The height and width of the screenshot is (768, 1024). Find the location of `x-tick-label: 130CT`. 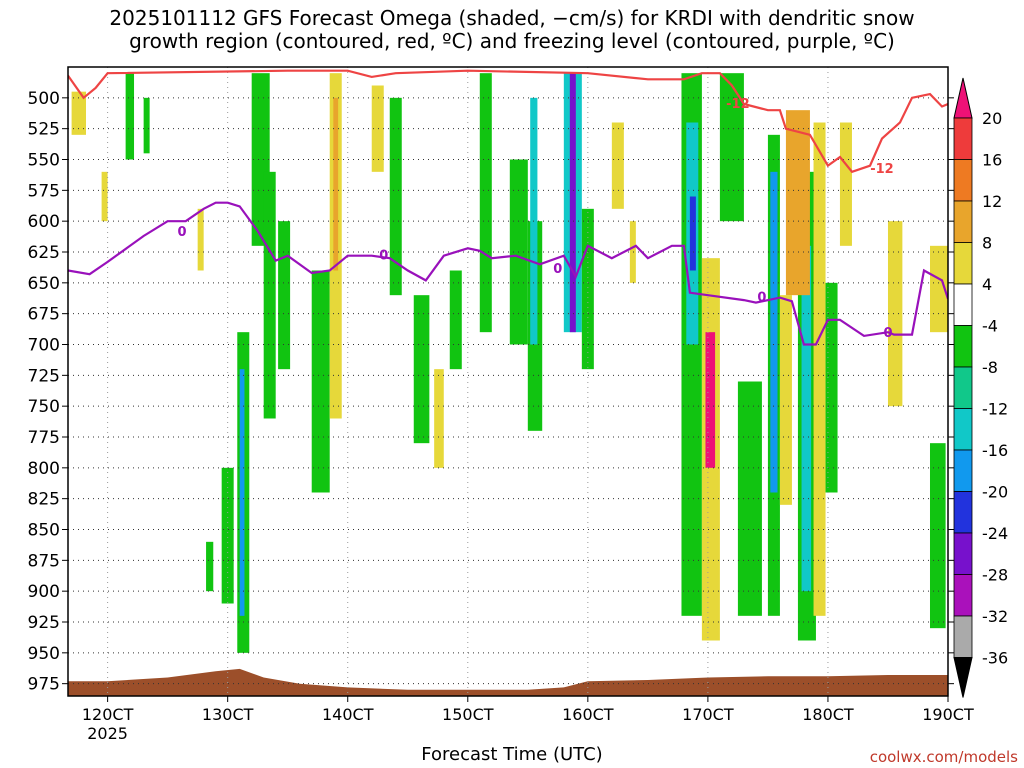

x-tick-label: 130CT is located at coordinates (228, 714).